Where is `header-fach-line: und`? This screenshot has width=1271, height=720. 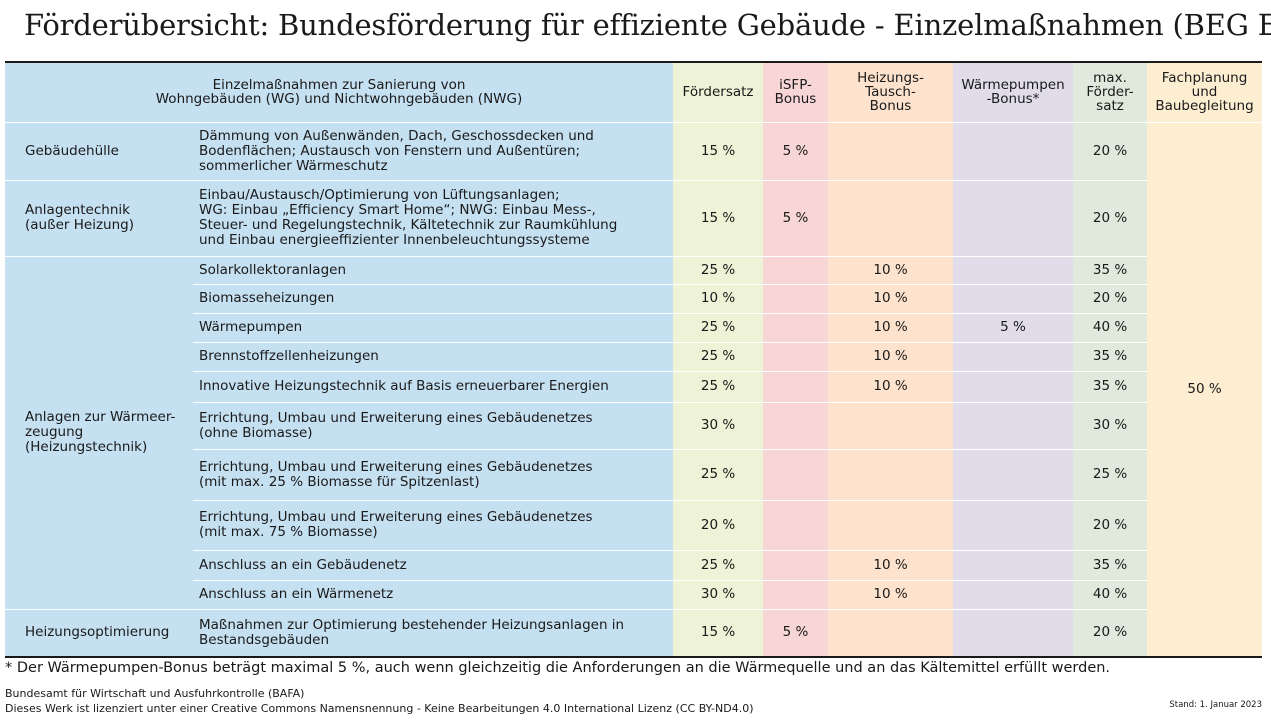 header-fach-line: und is located at coordinates (1204, 92).